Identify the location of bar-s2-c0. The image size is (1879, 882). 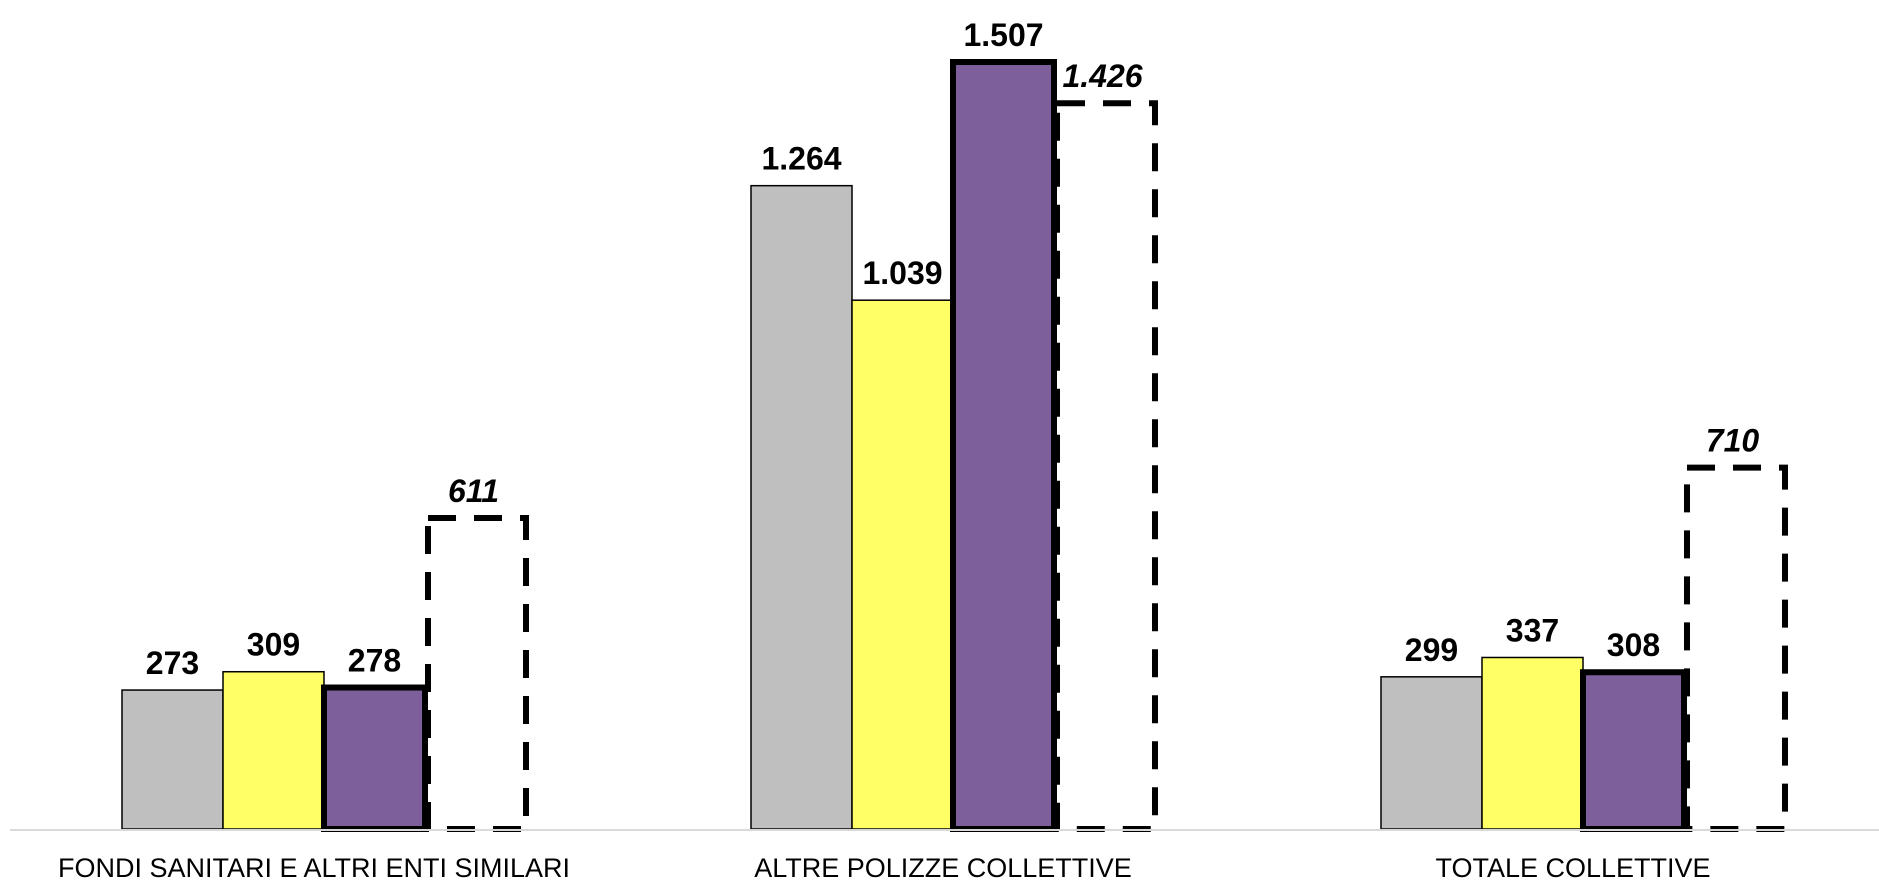
(374, 758).